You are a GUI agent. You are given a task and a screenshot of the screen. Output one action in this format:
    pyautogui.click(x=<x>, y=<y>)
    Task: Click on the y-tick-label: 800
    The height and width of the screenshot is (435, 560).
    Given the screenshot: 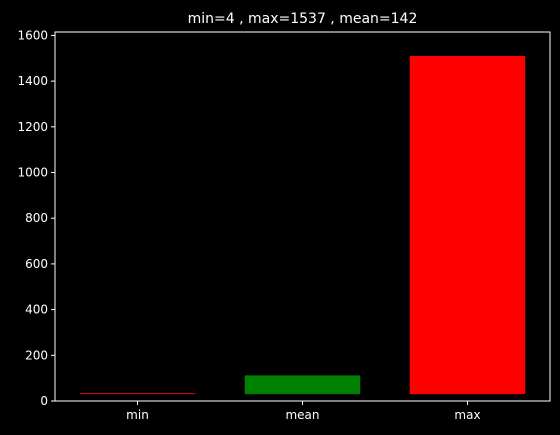 What is the action you would take?
    pyautogui.click(x=36, y=218)
    